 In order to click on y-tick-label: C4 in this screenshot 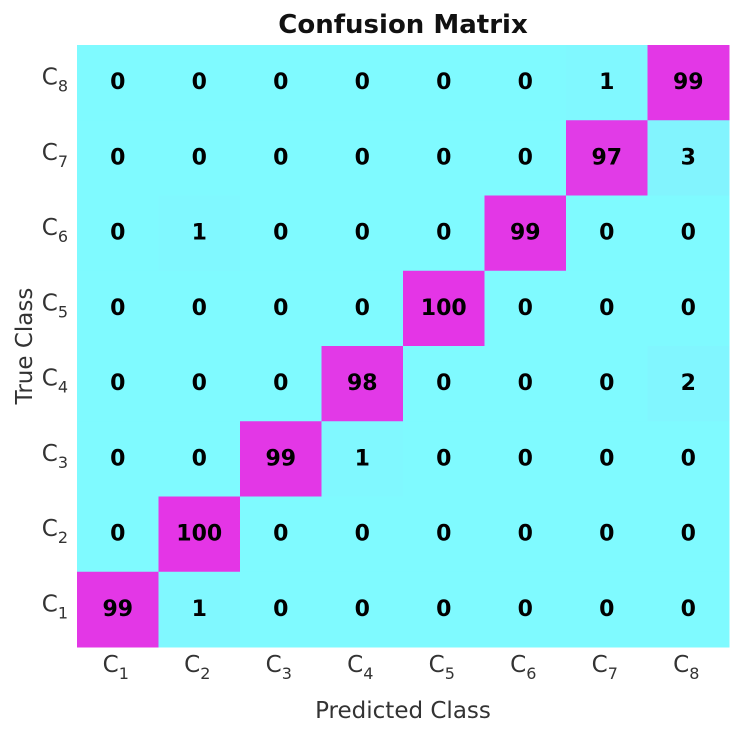, I will do `click(55, 381)`.